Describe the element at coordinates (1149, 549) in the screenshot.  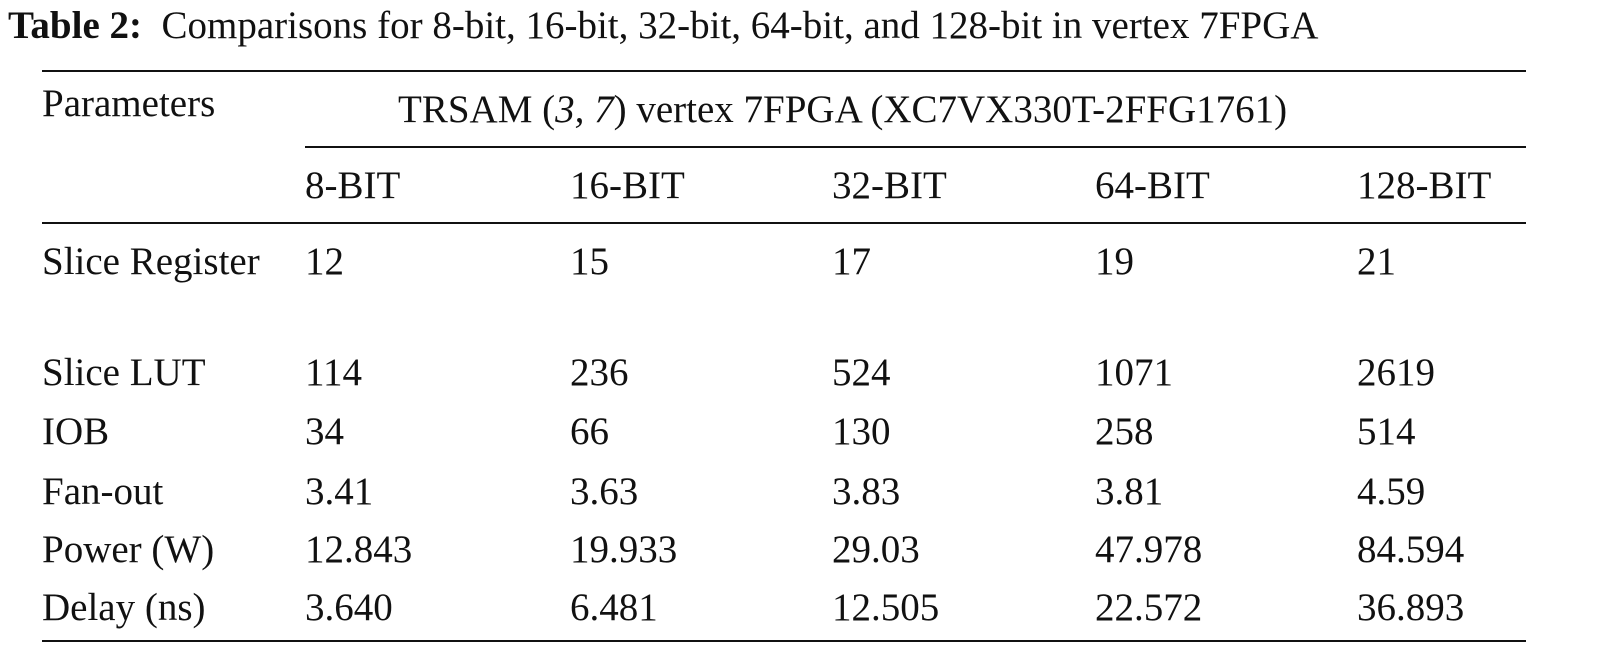
I see `cell: 47.978` at that location.